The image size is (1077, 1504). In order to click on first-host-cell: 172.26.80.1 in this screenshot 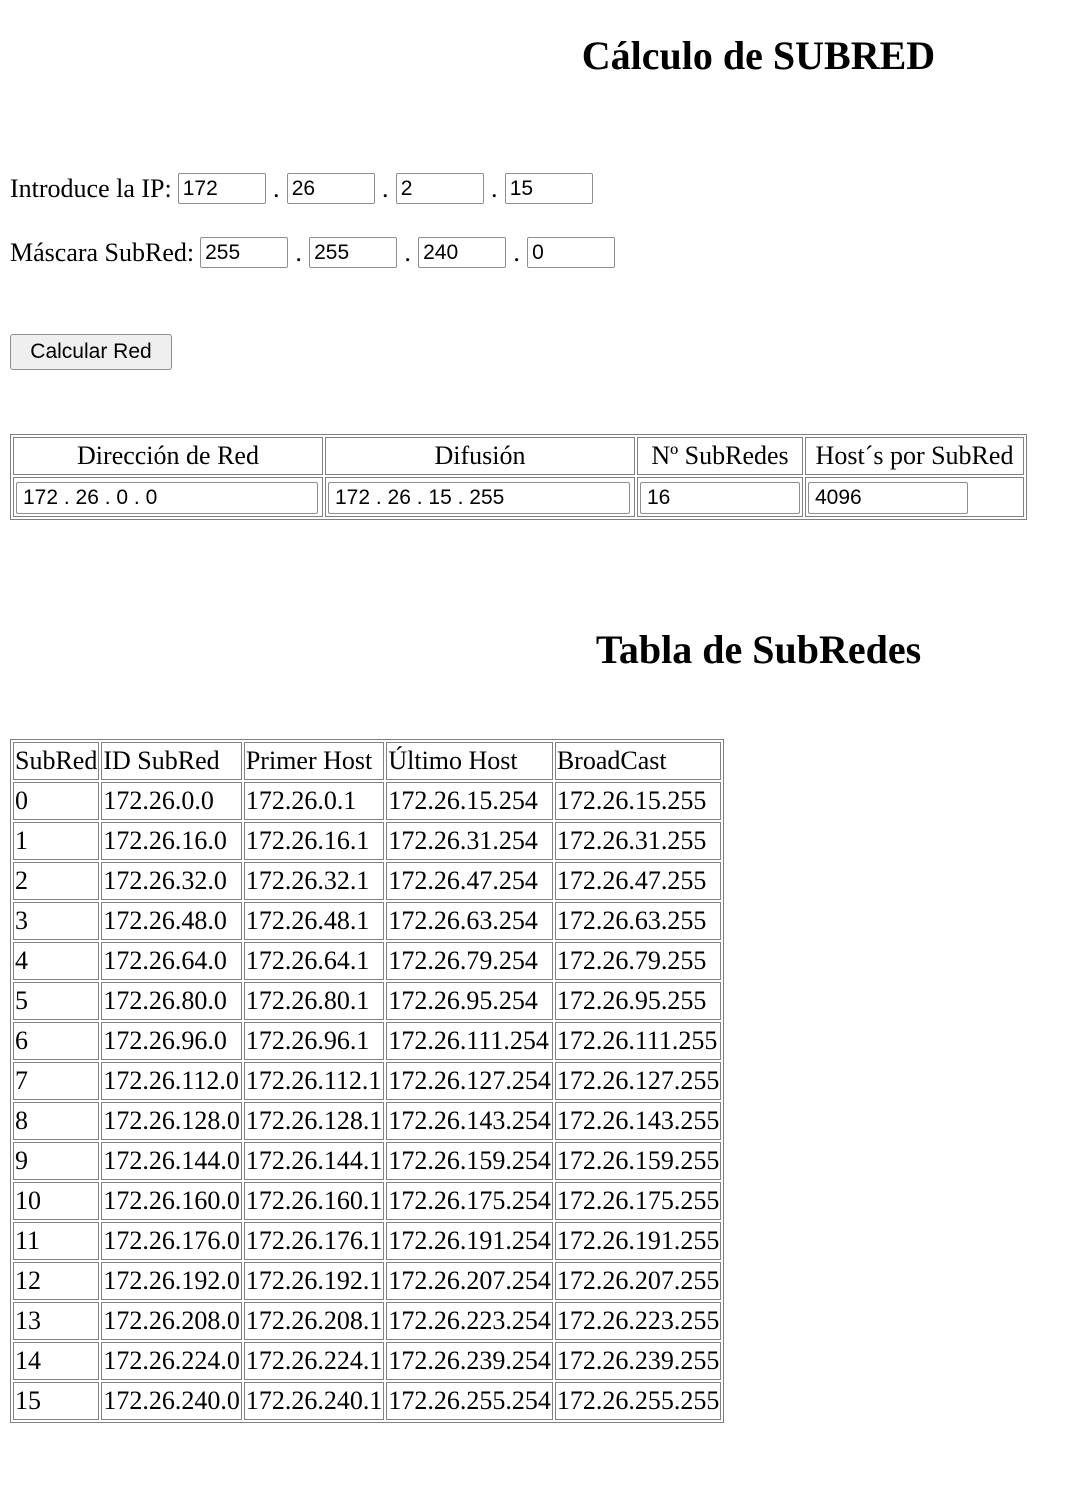, I will do `click(314, 1001)`.